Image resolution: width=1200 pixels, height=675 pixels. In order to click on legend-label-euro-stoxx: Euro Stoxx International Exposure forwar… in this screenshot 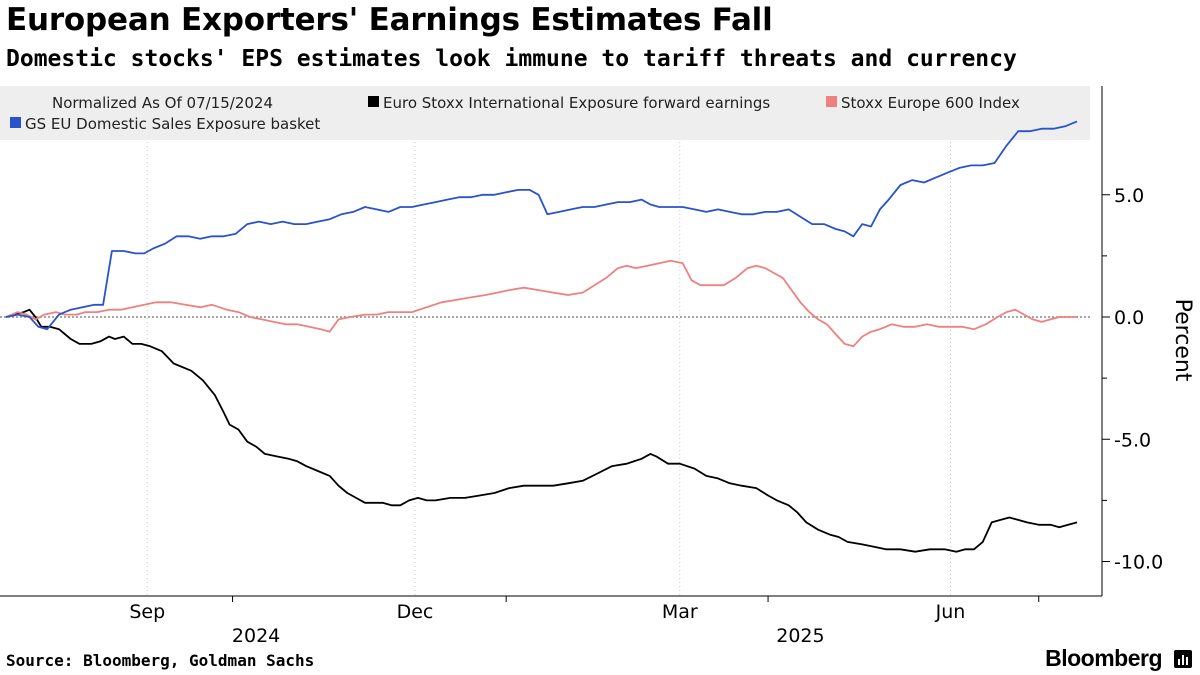, I will do `click(576, 103)`.